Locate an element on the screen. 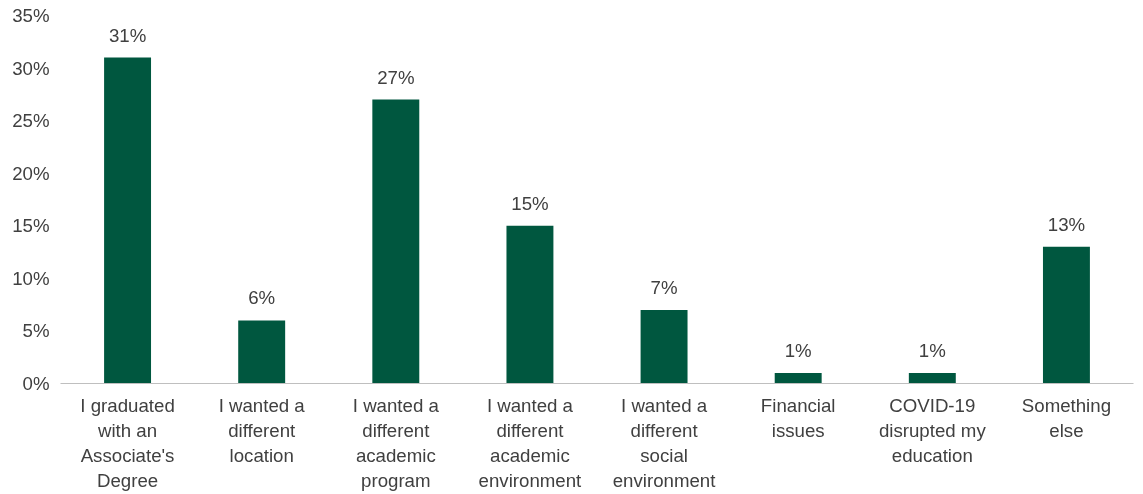 The image size is (1143, 494). data-label: 27% is located at coordinates (396, 77).